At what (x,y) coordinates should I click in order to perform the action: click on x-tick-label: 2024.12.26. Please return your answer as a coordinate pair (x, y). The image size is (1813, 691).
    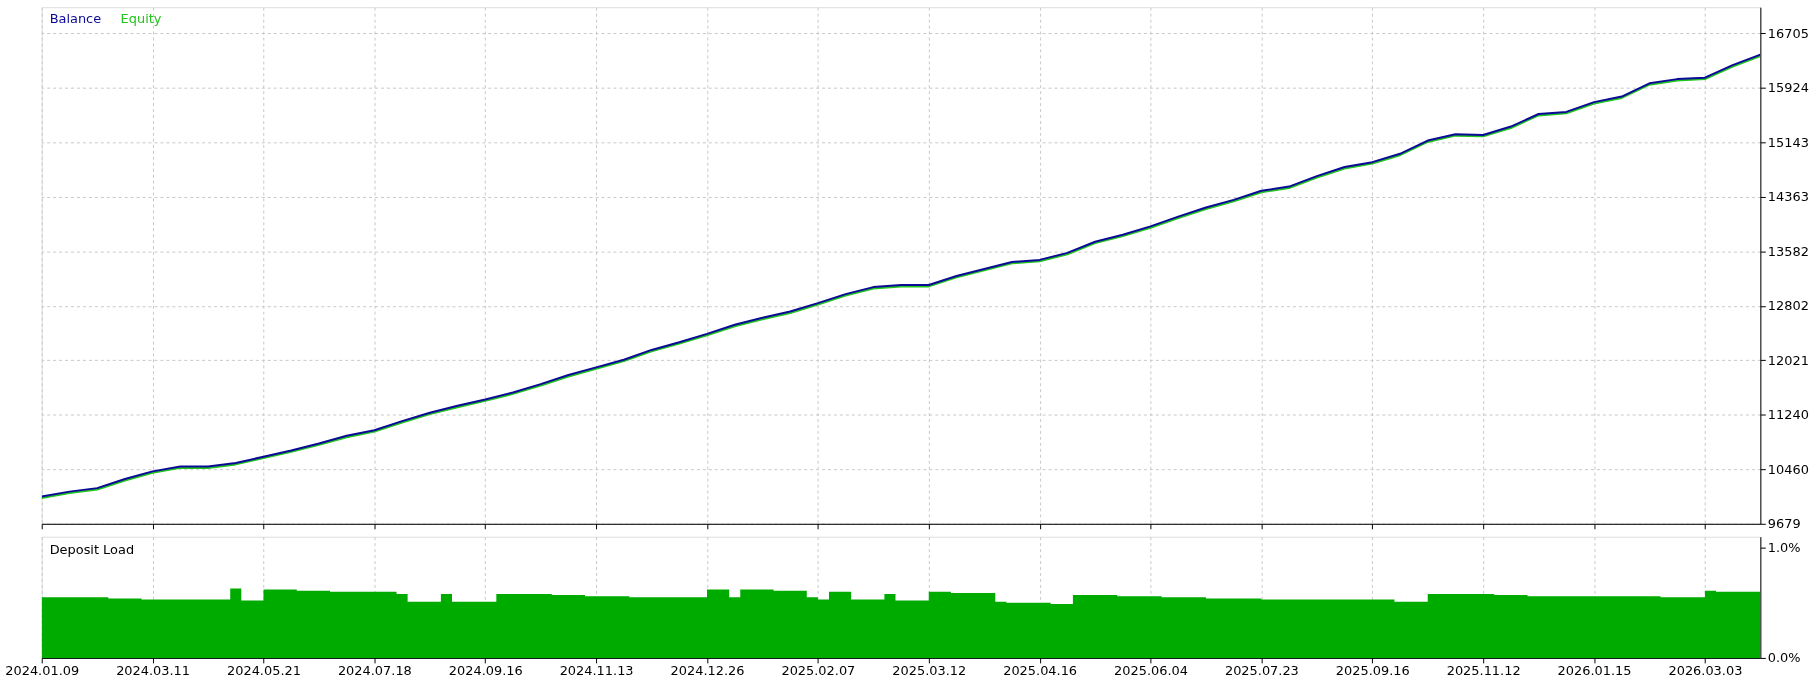
    Looking at the image, I should click on (707, 671).